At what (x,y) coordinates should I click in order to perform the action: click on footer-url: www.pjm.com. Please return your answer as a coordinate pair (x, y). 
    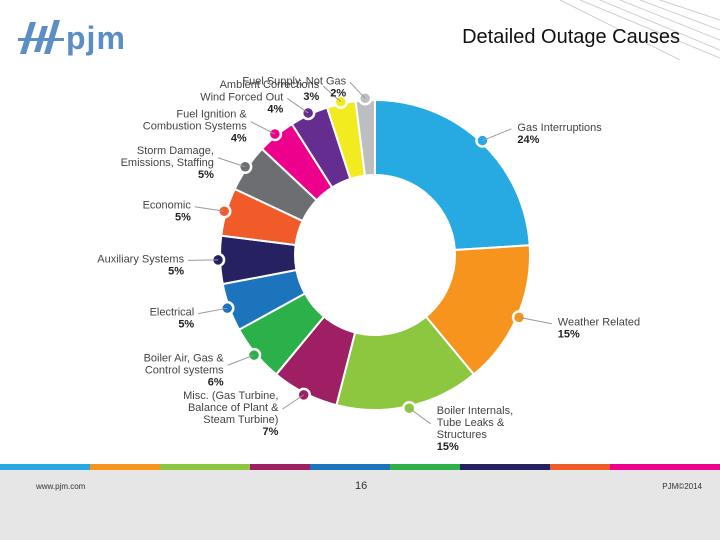
    Looking at the image, I should click on (61, 486).